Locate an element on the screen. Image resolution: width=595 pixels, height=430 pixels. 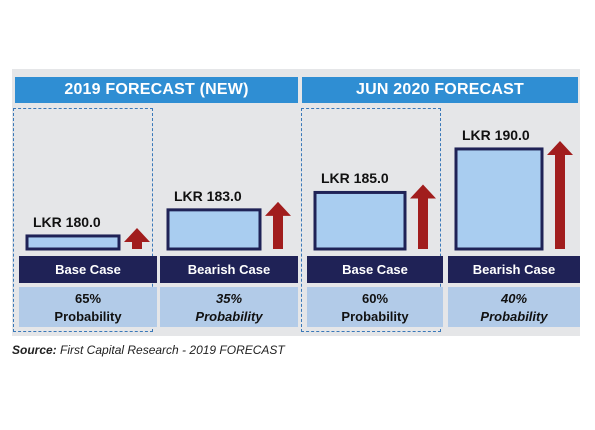
value-box-jun-2020-forecast-base-case is located at coordinates (360, 220).